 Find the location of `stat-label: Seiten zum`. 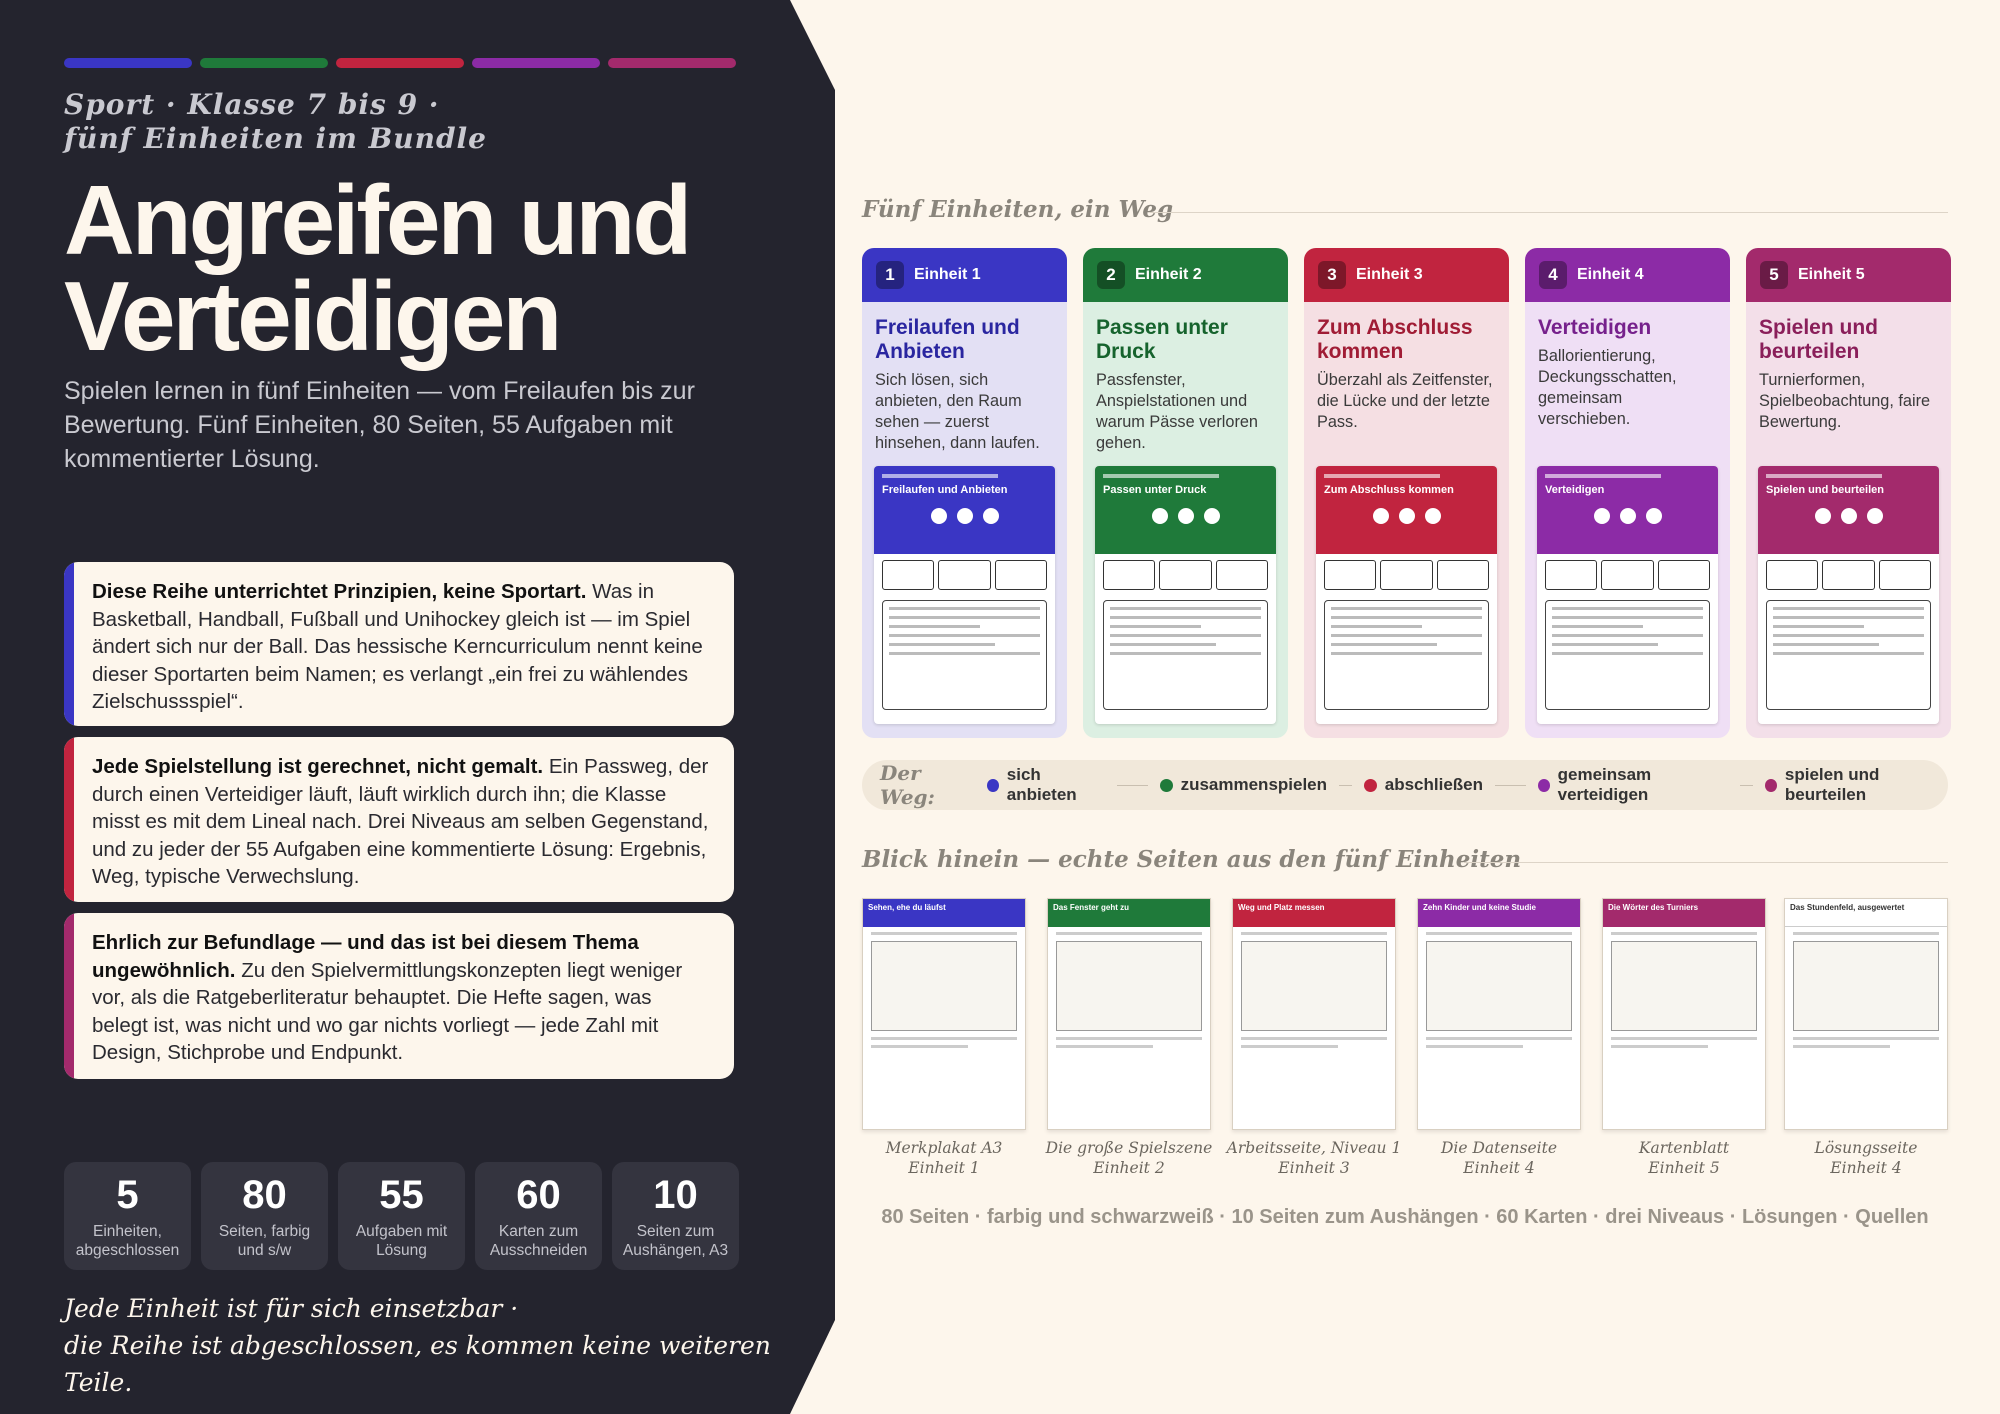

stat-label: Seiten zum is located at coordinates (675, 1231).